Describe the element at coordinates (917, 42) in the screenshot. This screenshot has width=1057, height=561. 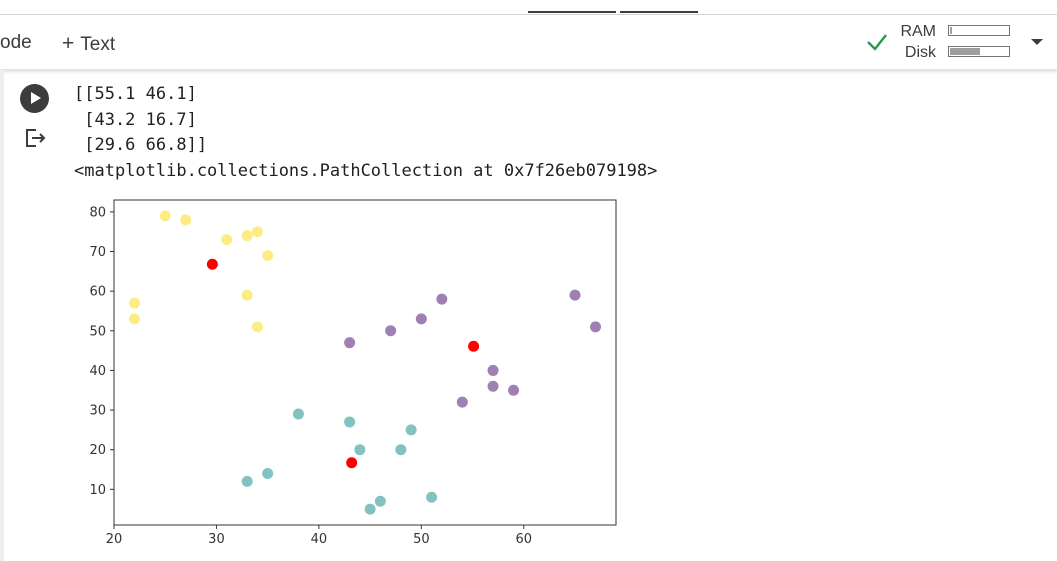
I see `resource-labels: RAM Disk` at that location.